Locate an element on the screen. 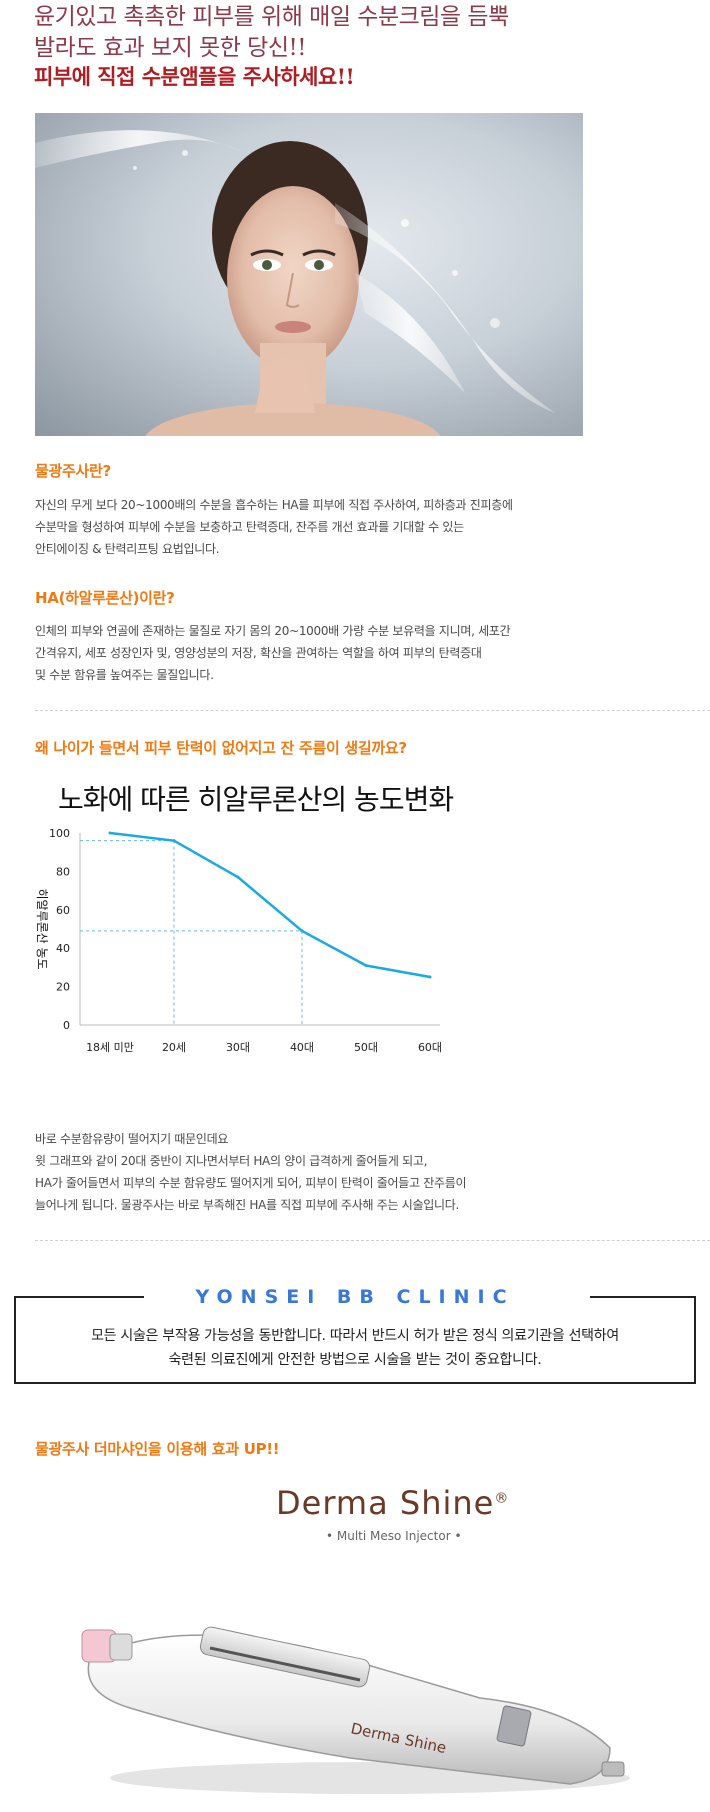 This screenshot has width=710, height=1812. section-title-why: 왜 나이가 들면서 피부 탄력이 없어지고 잔 주름이 생길까요? is located at coordinates (221, 748).